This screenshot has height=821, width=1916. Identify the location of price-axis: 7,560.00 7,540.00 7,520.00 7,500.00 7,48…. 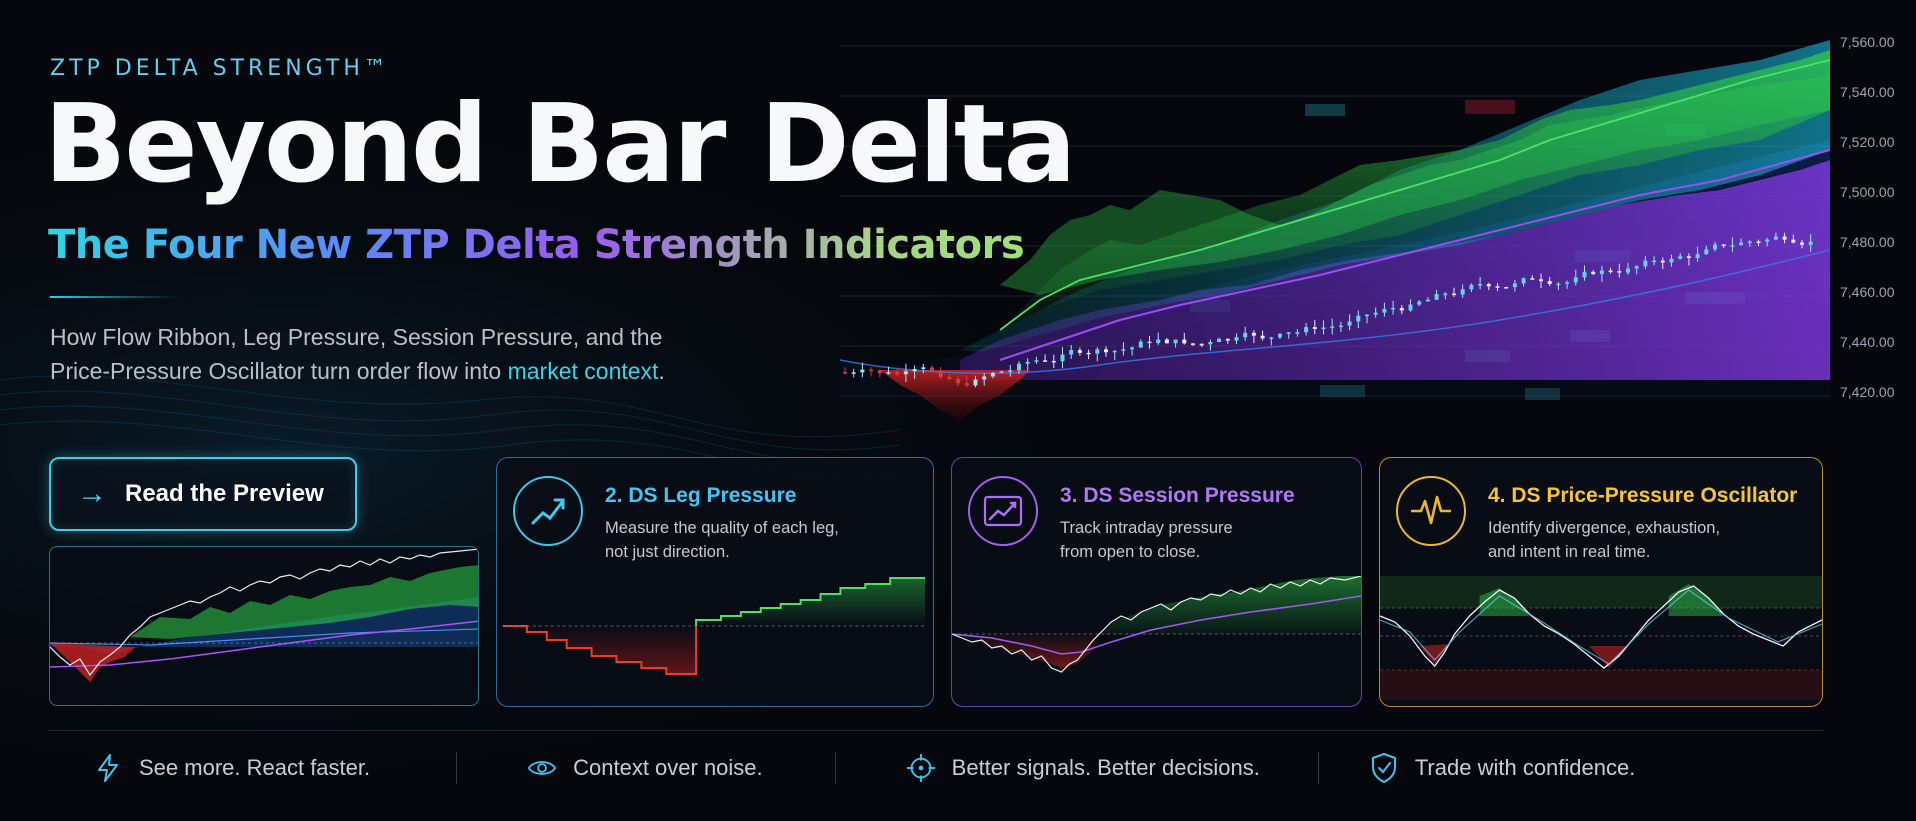
(1873, 216).